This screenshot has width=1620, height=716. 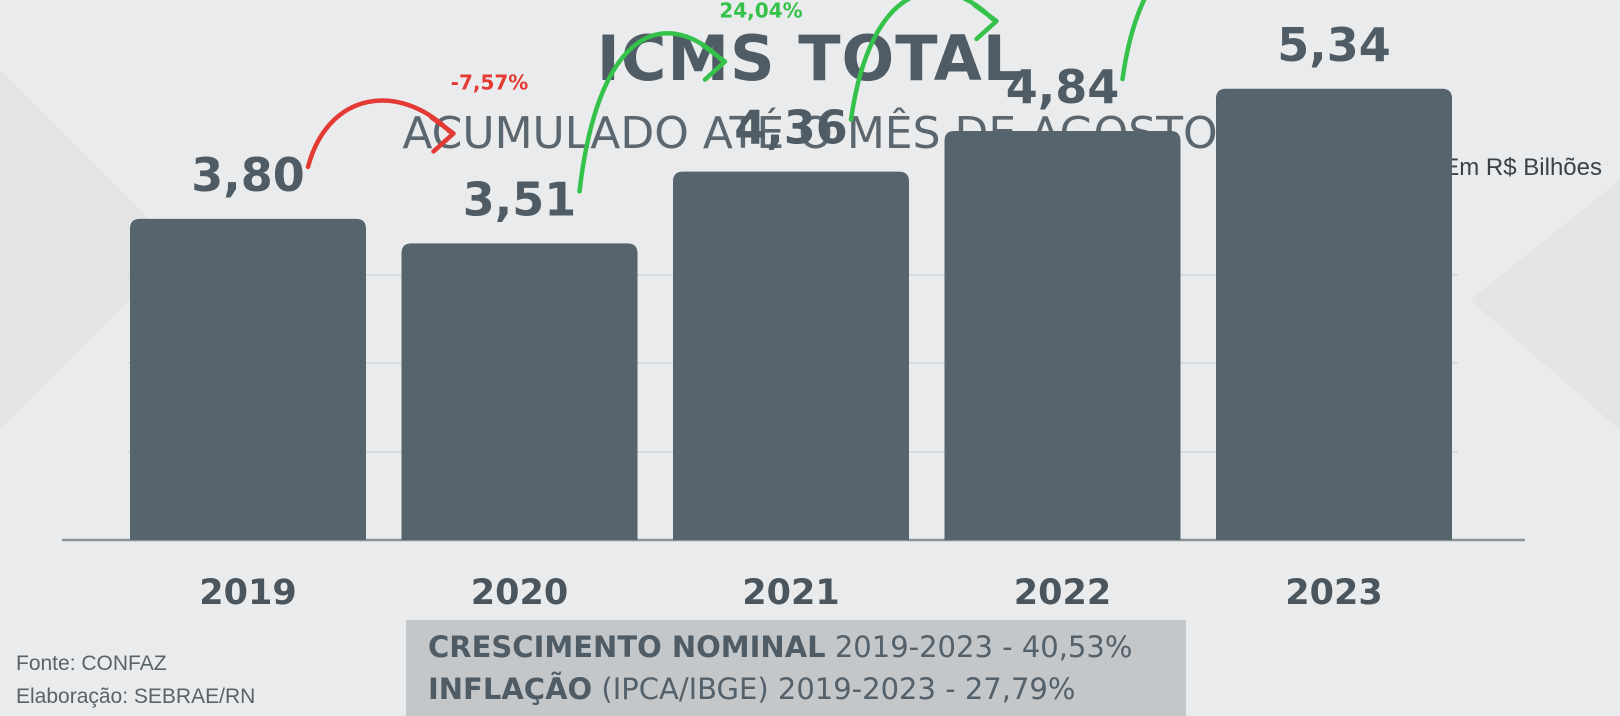 What do you see at coordinates (519, 593) in the screenshot?
I see `category-label-2020: 2020` at bounding box center [519, 593].